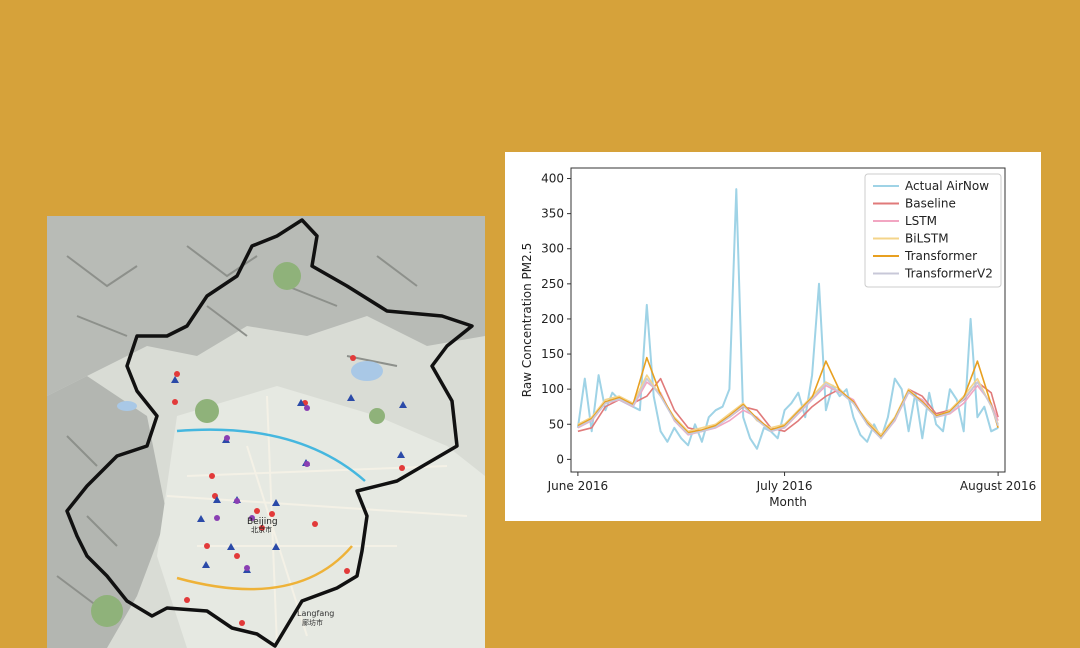 The image size is (1080, 648). I want to click on legend-label: Actual AirNow, so click(947, 186).